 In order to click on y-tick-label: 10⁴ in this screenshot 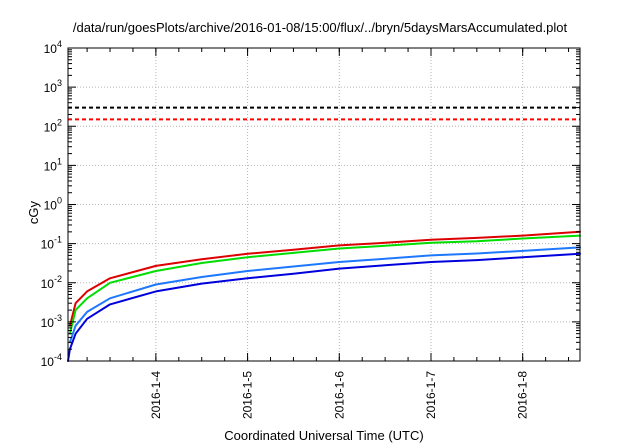, I will do `click(53, 47)`.